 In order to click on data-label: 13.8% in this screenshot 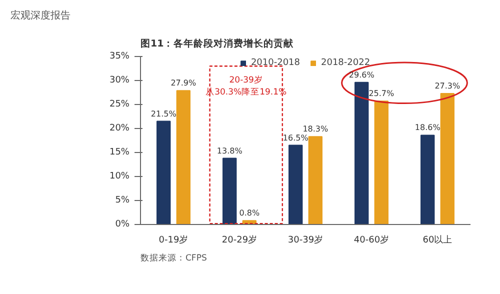, I will do `click(229, 151)`.